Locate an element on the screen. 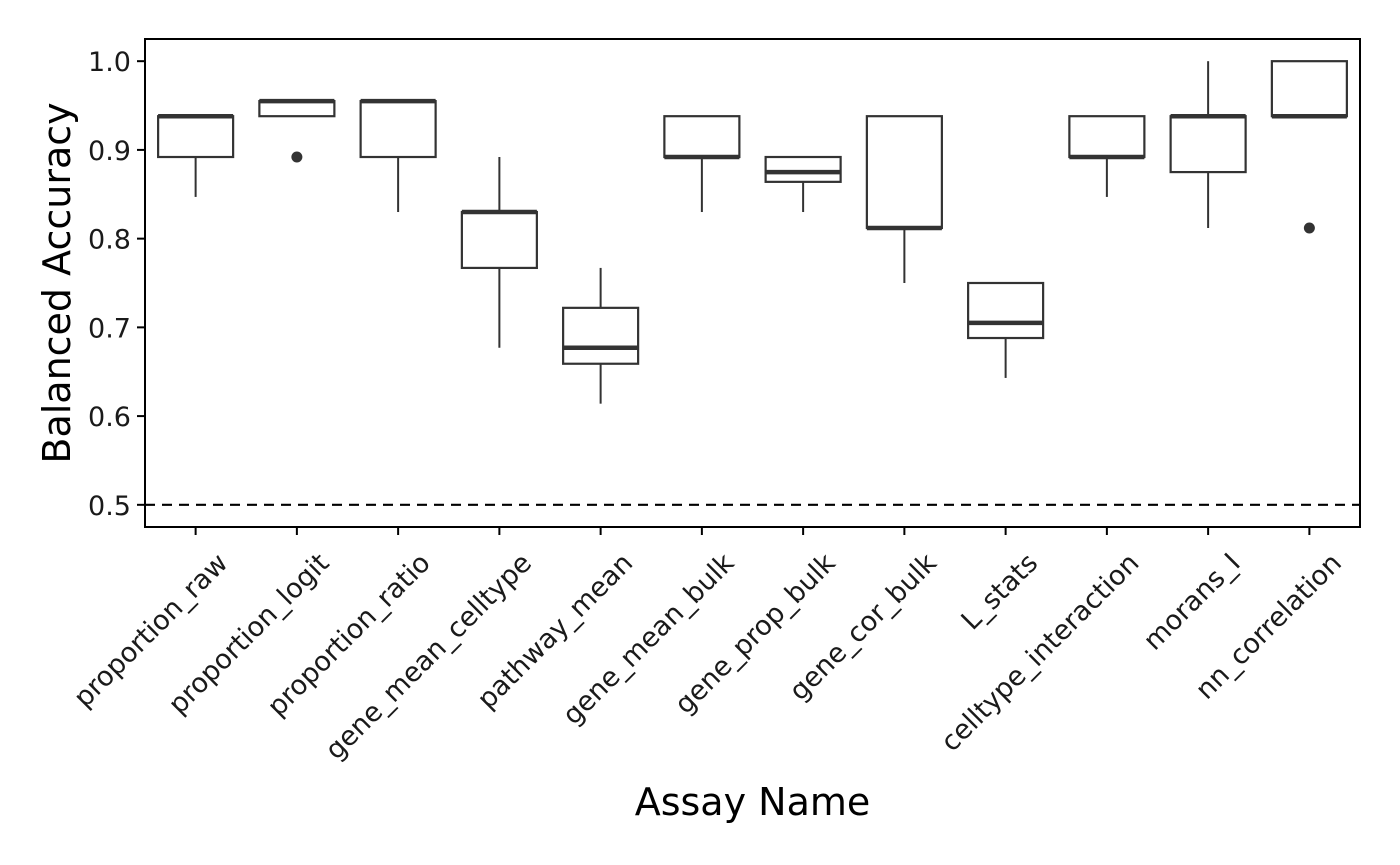 The width and height of the screenshot is (1400, 865). y-tick-label: 0.6 is located at coordinates (109, 417).